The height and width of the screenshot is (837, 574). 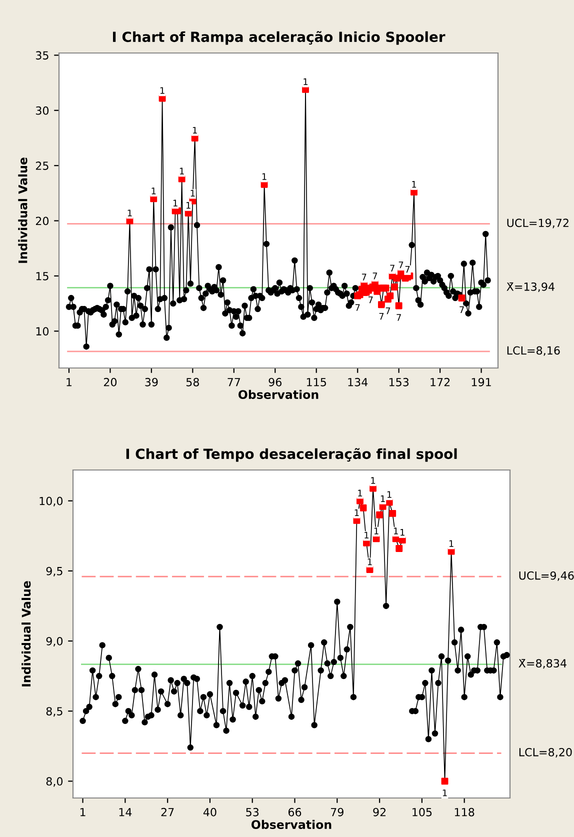 What do you see at coordinates (54, 782) in the screenshot?
I see `y-tick-label: 8,0` at bounding box center [54, 782].